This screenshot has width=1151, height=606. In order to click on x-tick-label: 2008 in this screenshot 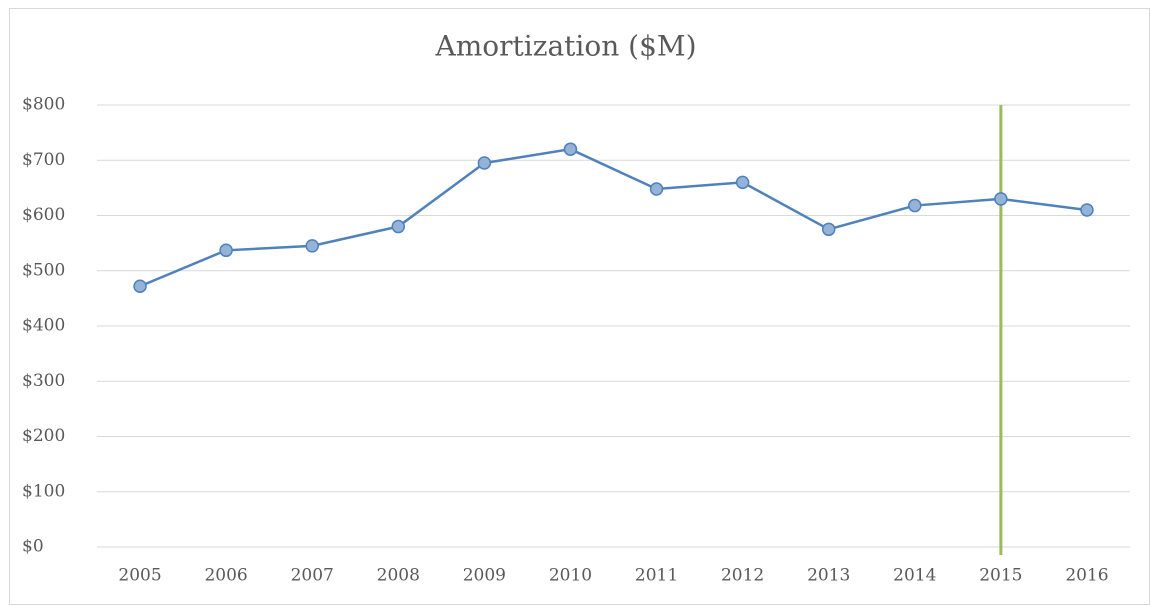, I will do `click(398, 576)`.